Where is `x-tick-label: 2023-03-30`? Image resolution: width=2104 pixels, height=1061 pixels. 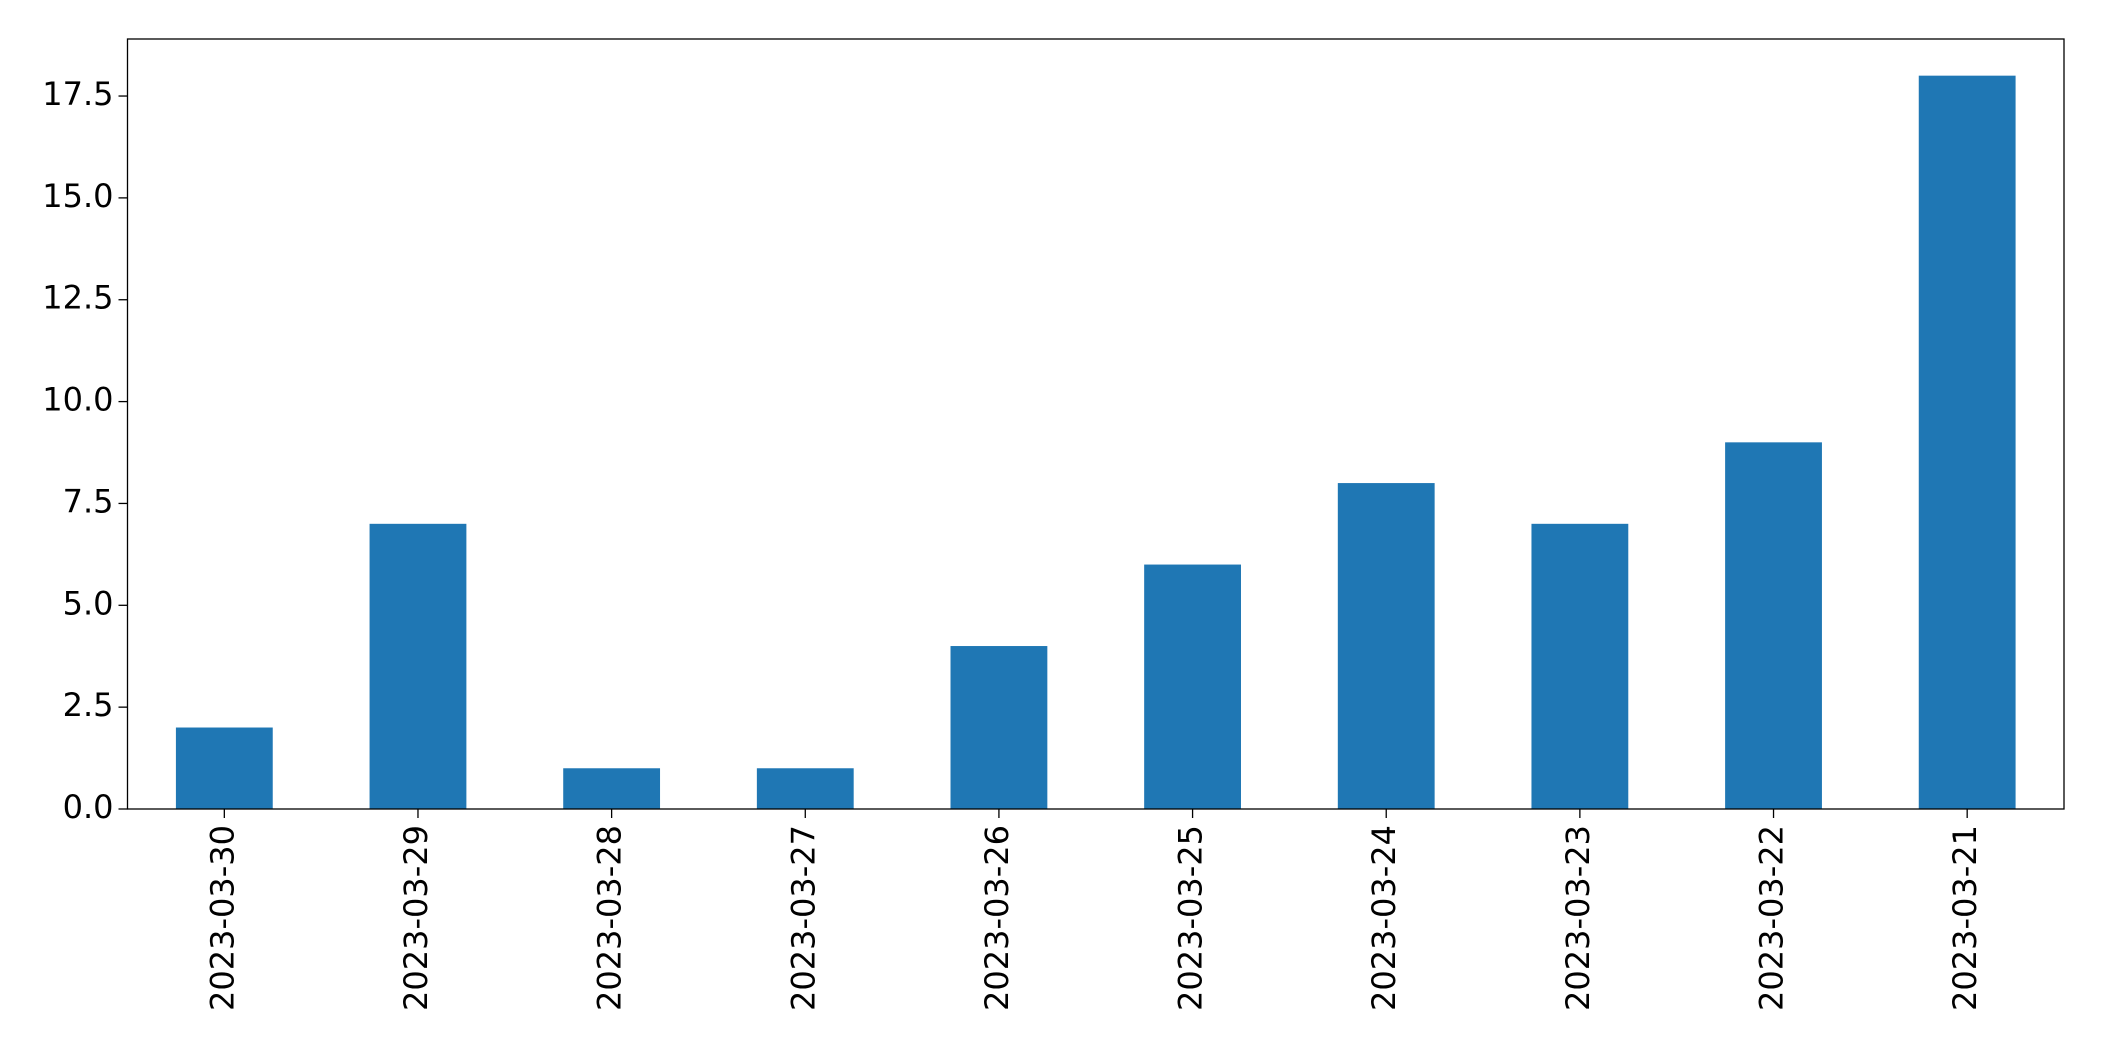 x-tick-label: 2023-03-30 is located at coordinates (222, 918).